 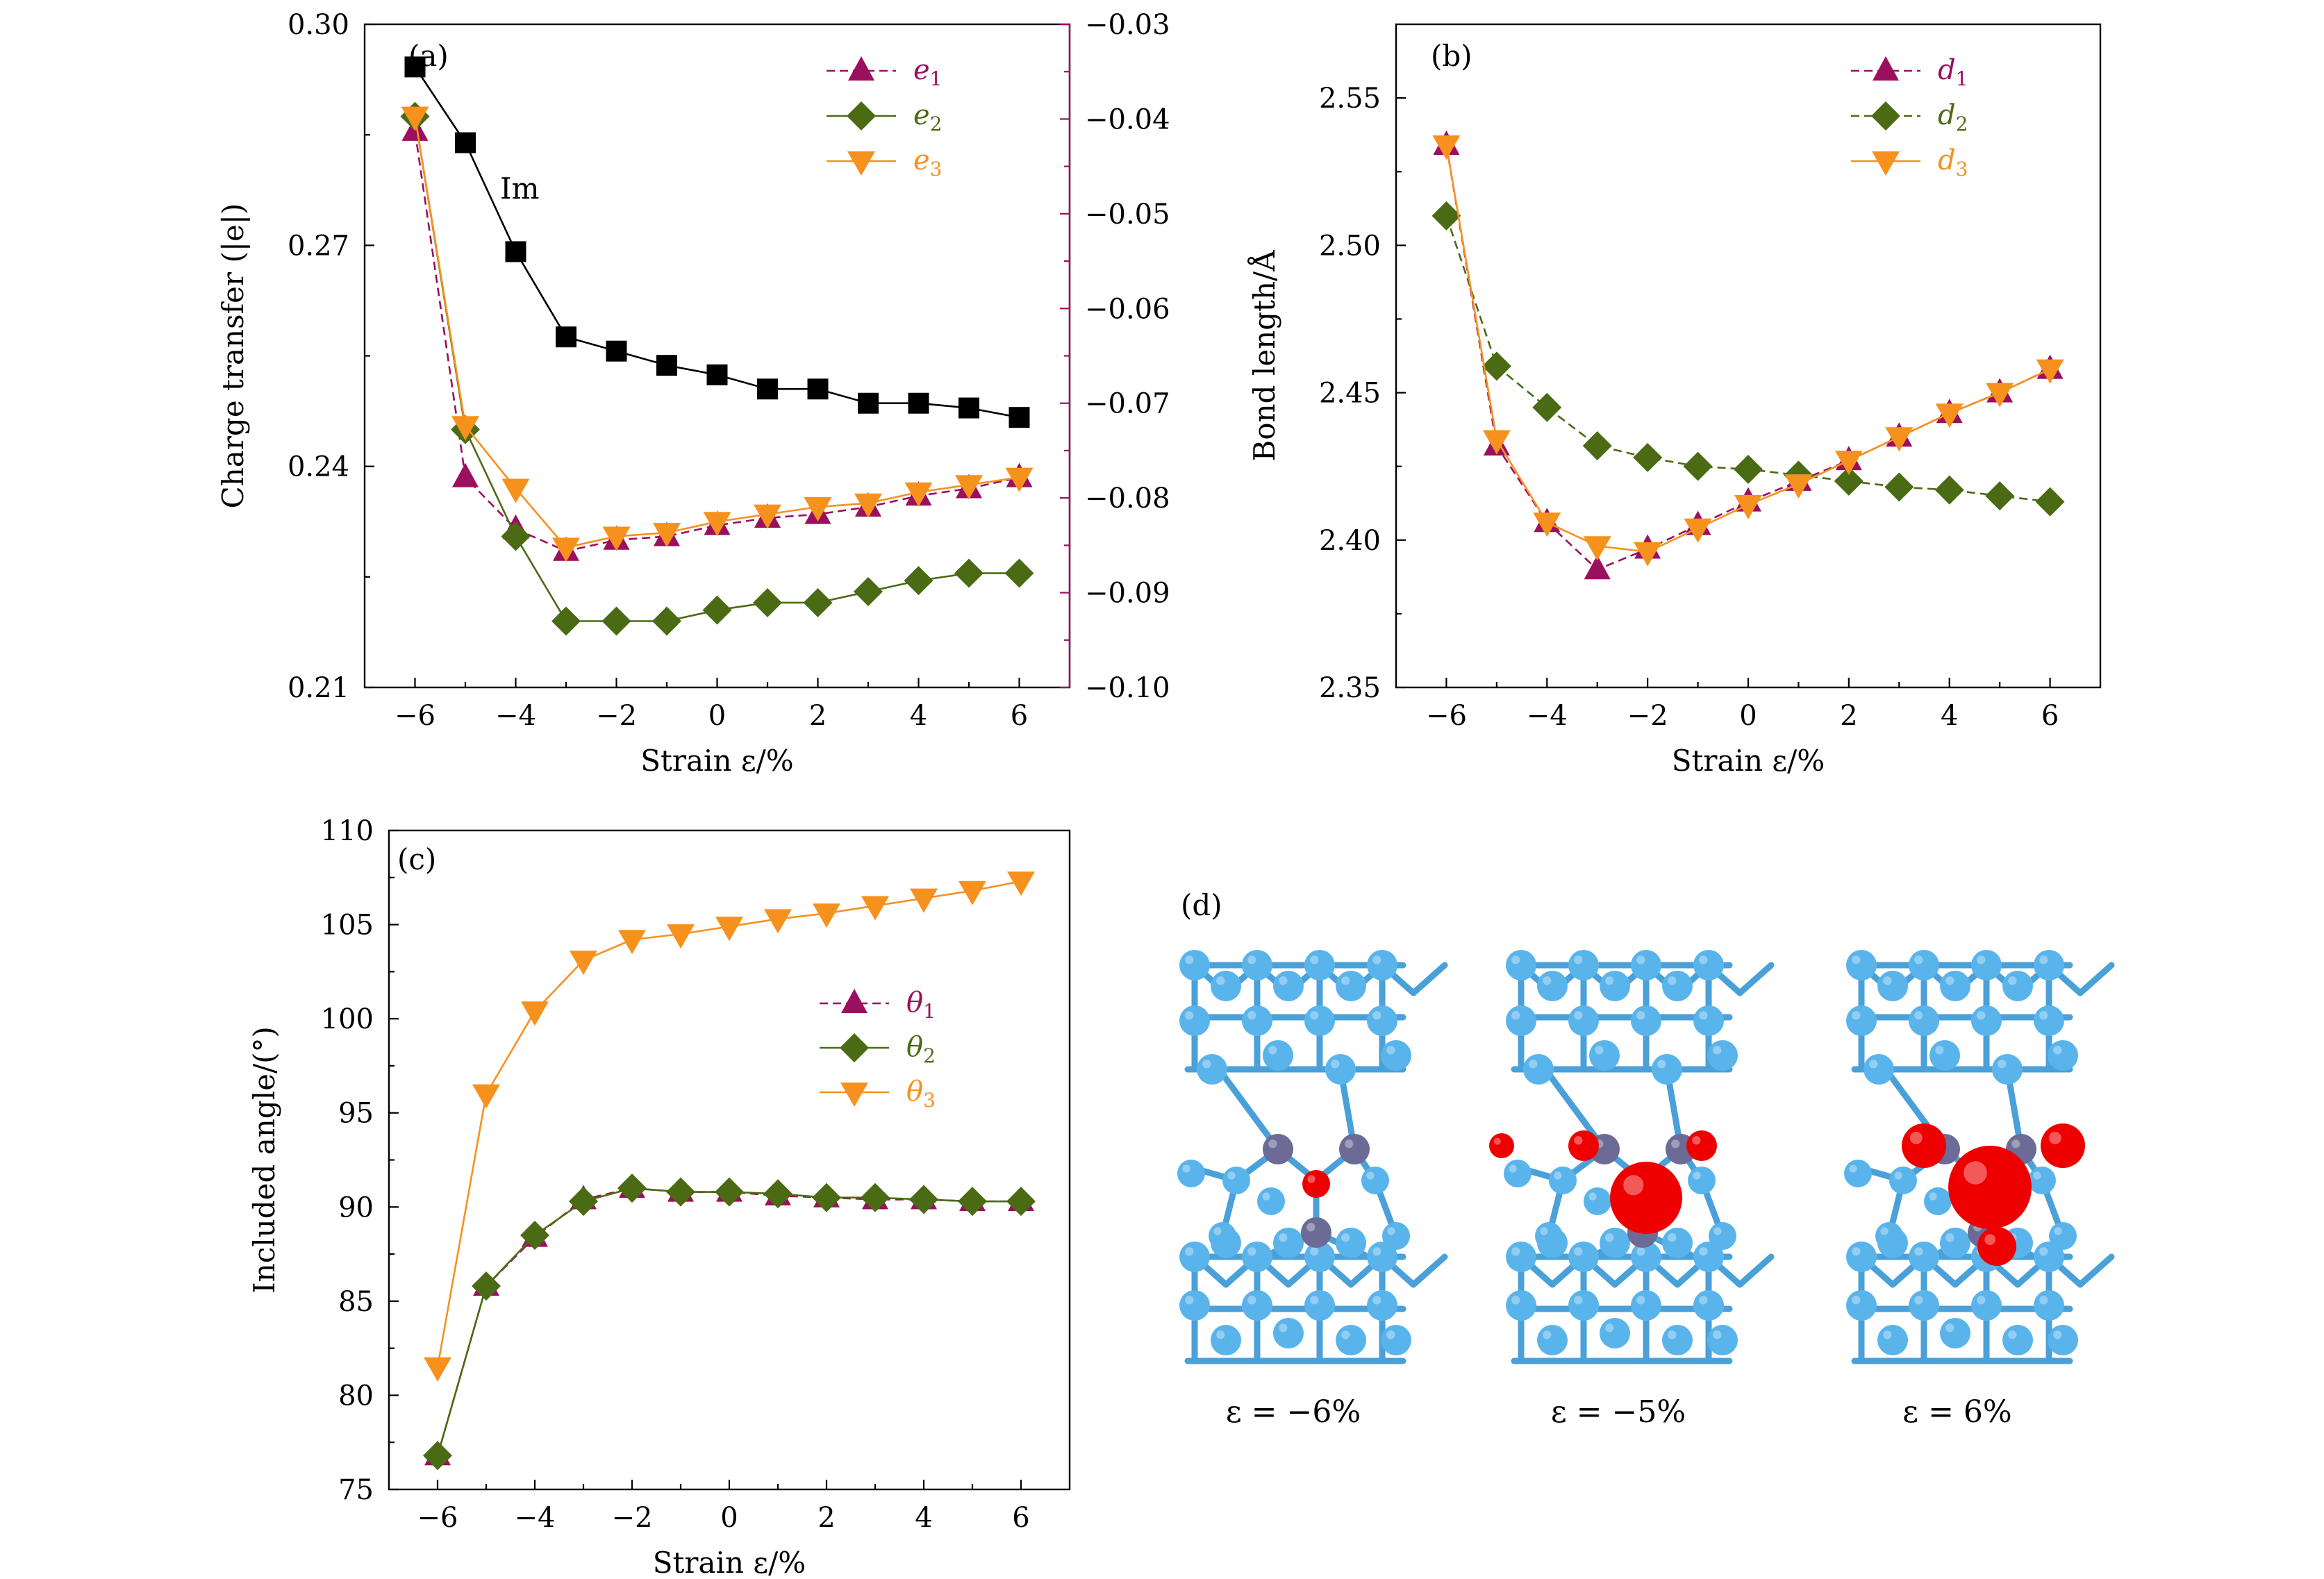 I want to click on y-tick-label: 2.35, so click(x=1350, y=688).